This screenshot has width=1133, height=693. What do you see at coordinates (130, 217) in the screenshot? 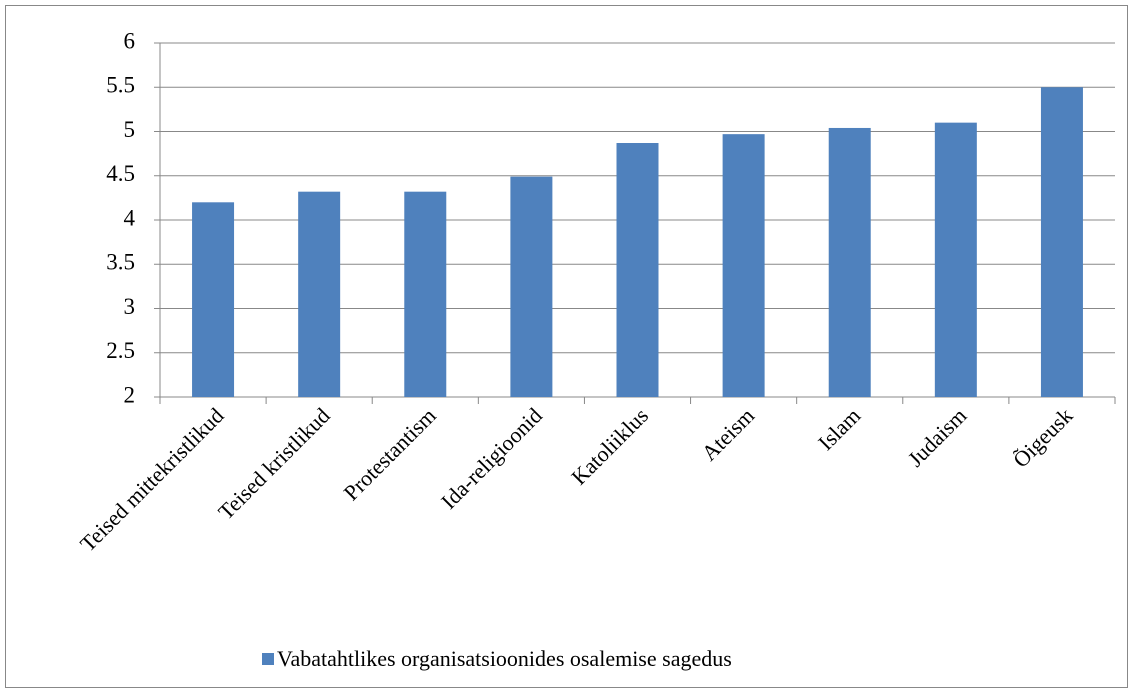
I see `y-tick-label: 4` at bounding box center [130, 217].